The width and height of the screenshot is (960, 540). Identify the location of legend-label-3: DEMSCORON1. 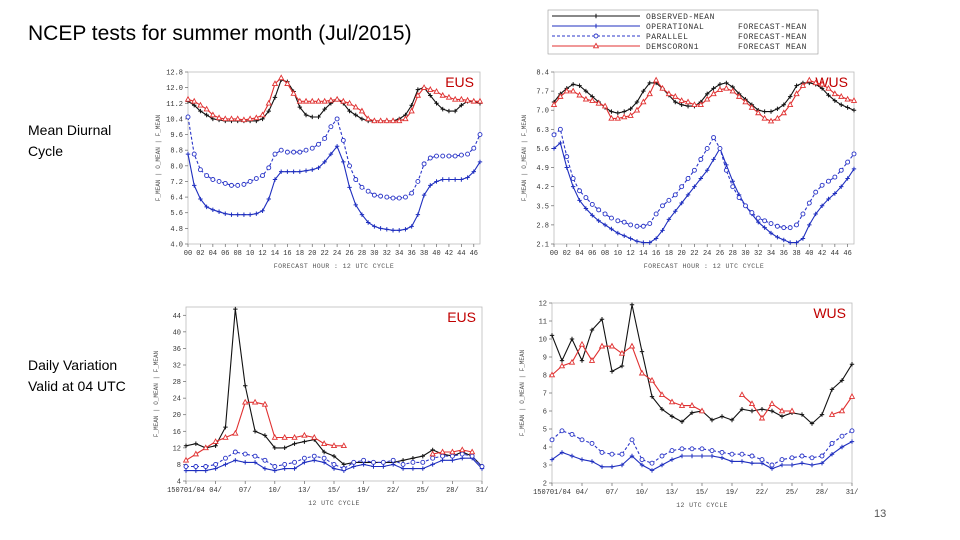
(672, 47).